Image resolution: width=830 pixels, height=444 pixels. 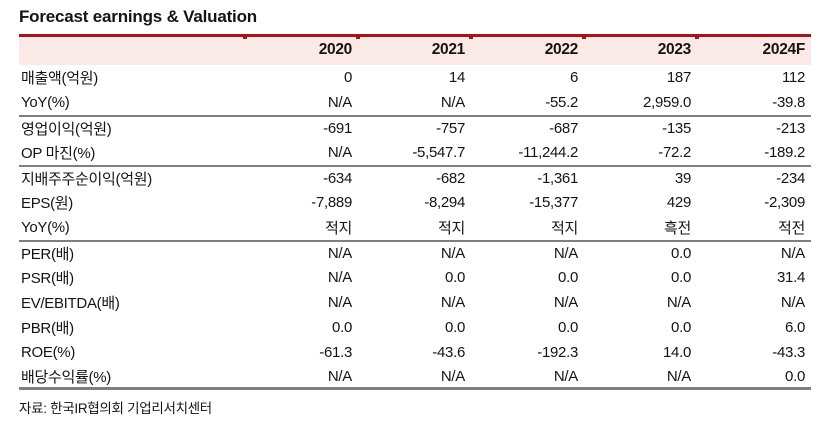 I want to click on row-label: PSR(배), so click(x=47, y=278).